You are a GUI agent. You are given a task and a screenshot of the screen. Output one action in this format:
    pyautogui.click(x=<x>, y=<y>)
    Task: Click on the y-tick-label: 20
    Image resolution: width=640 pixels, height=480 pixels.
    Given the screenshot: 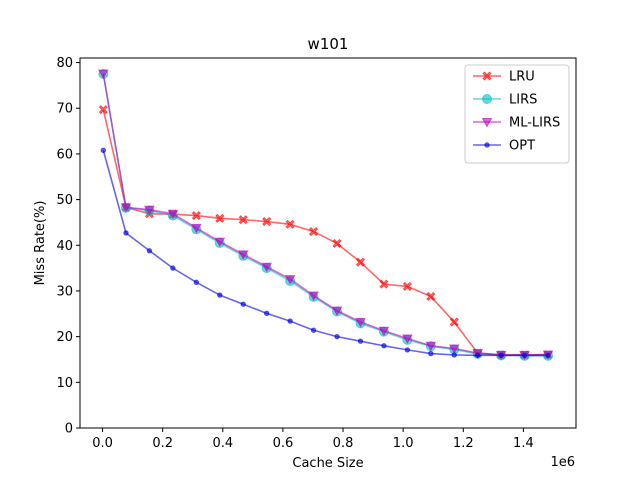 What is the action you would take?
    pyautogui.click(x=64, y=337)
    